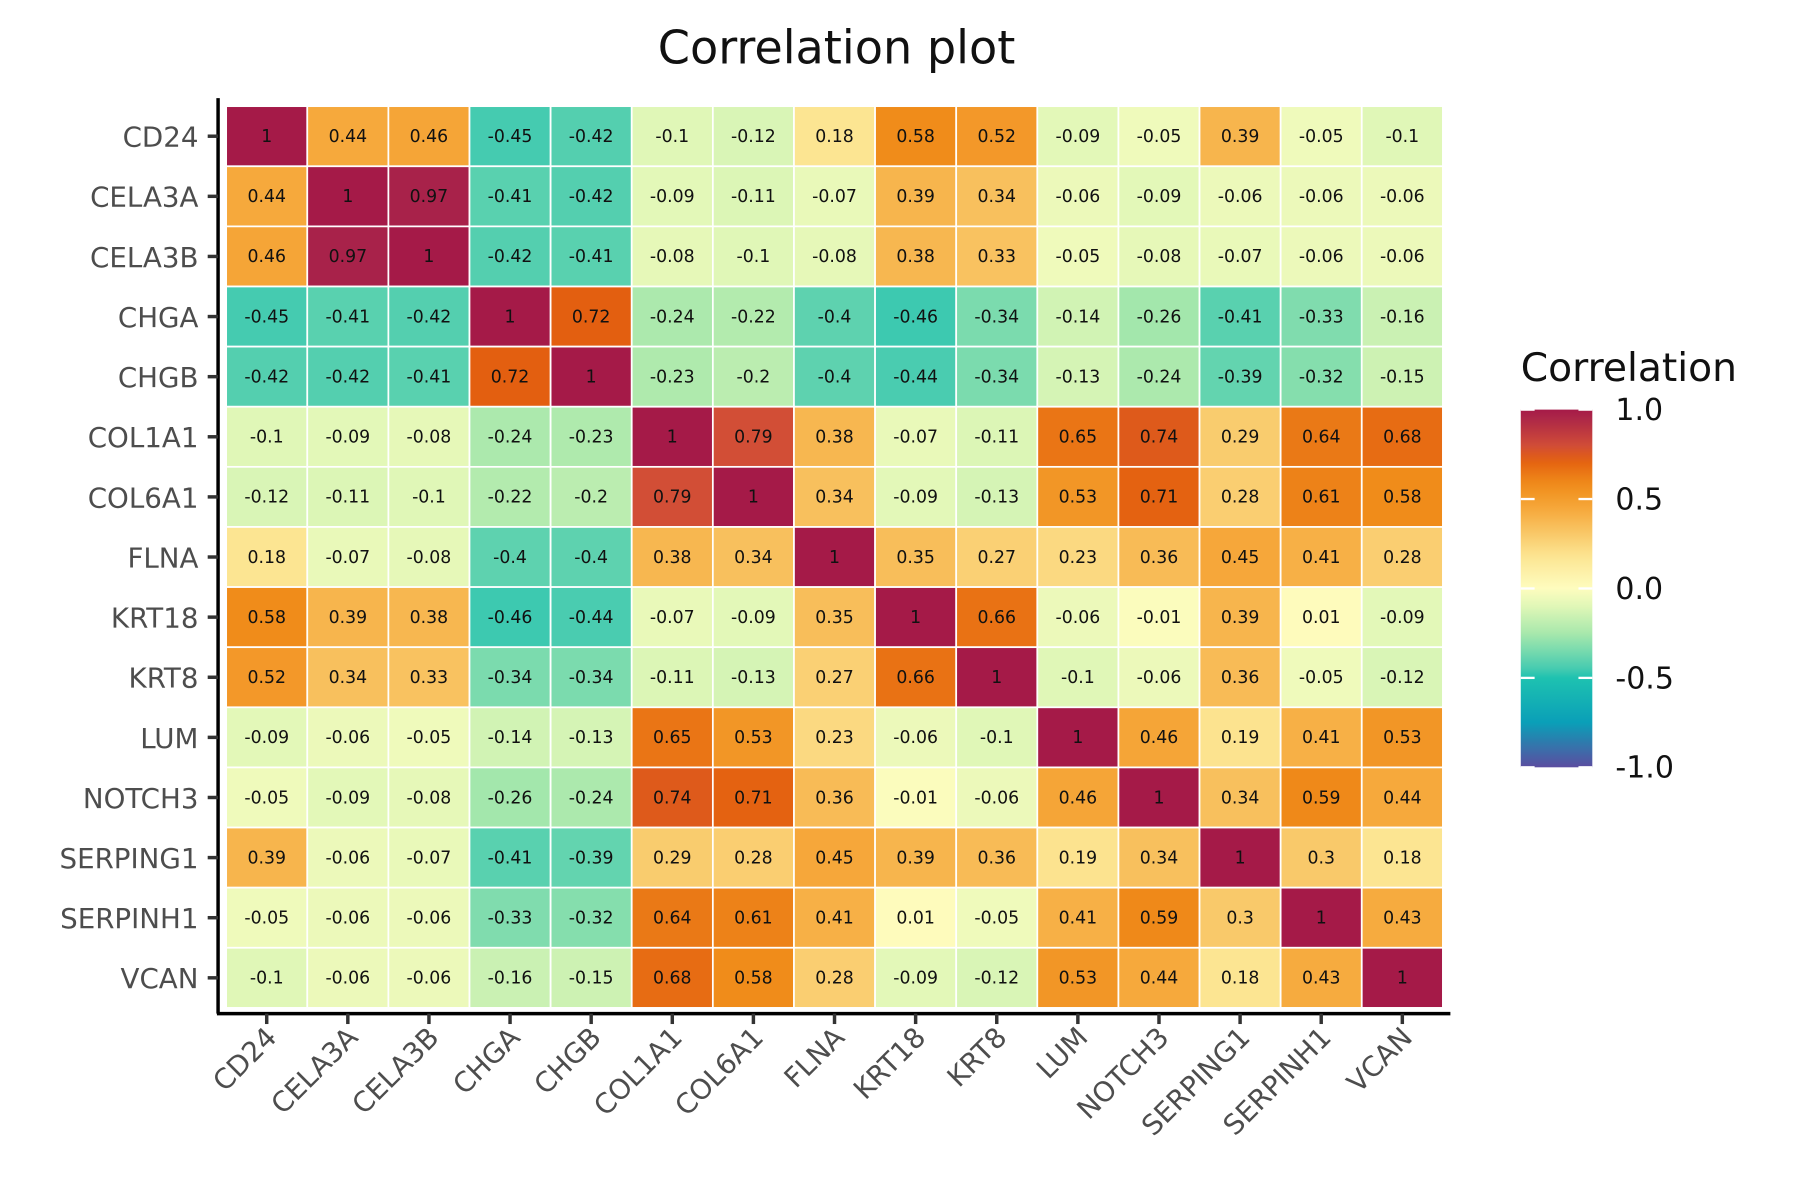  I want to click on heatmap-cell: 0.52, so click(997, 136).